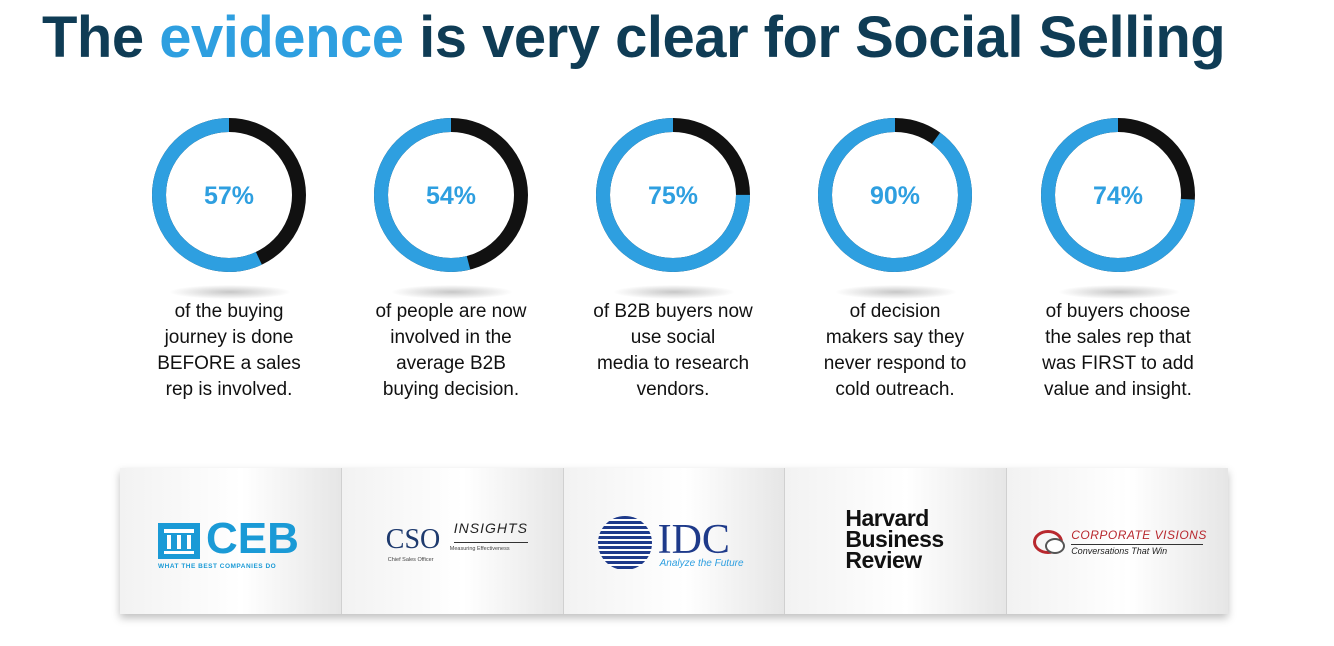 Image resolution: width=1334 pixels, height=646 pixels. Describe the element at coordinates (701, 563) in the screenshot. I see `idc-tagline: Analyze the Future` at that location.